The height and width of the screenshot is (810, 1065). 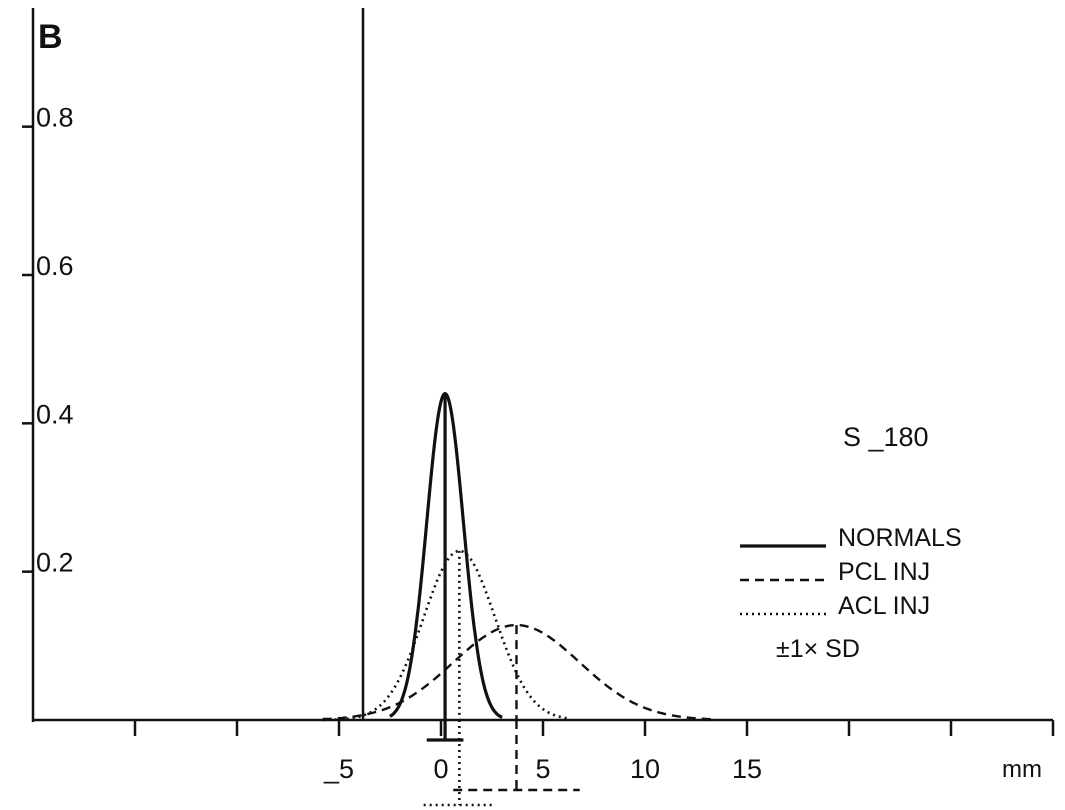 What do you see at coordinates (900, 538) in the screenshot?
I see `legend-label-normals: NORMALS` at bounding box center [900, 538].